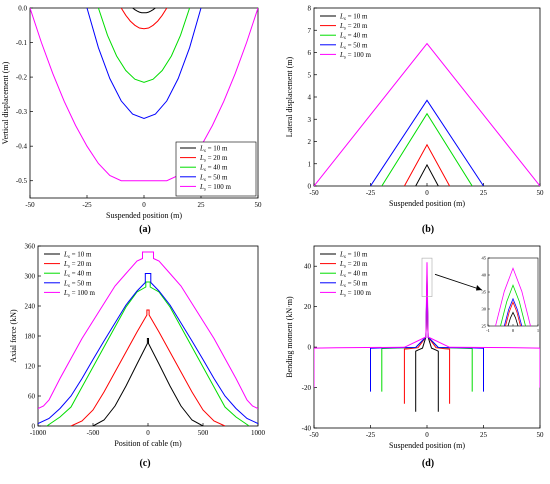 The height and width of the screenshot is (484, 550). Describe the element at coordinates (22, 9) in the screenshot. I see `y-tick-label: 0.0` at that location.